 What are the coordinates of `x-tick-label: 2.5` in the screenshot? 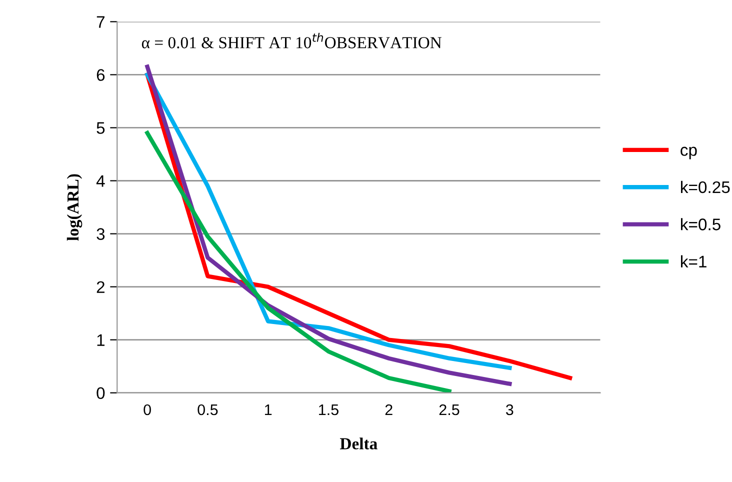 It's located at (449, 410).